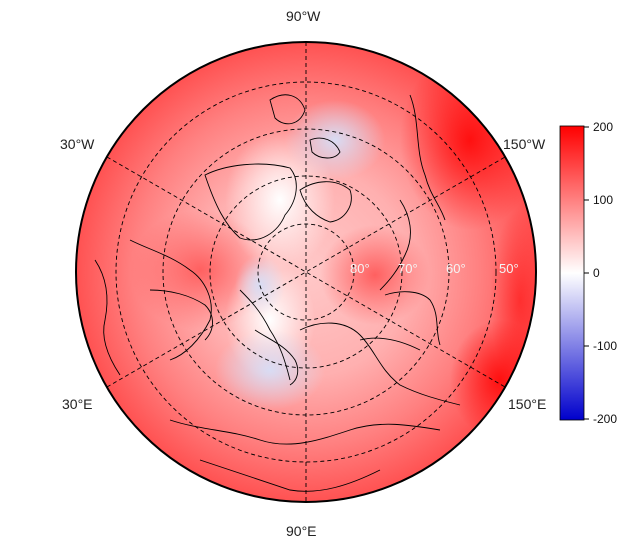  Describe the element at coordinates (605, 346) in the screenshot. I see `colorbar-tick-label: -100` at that location.